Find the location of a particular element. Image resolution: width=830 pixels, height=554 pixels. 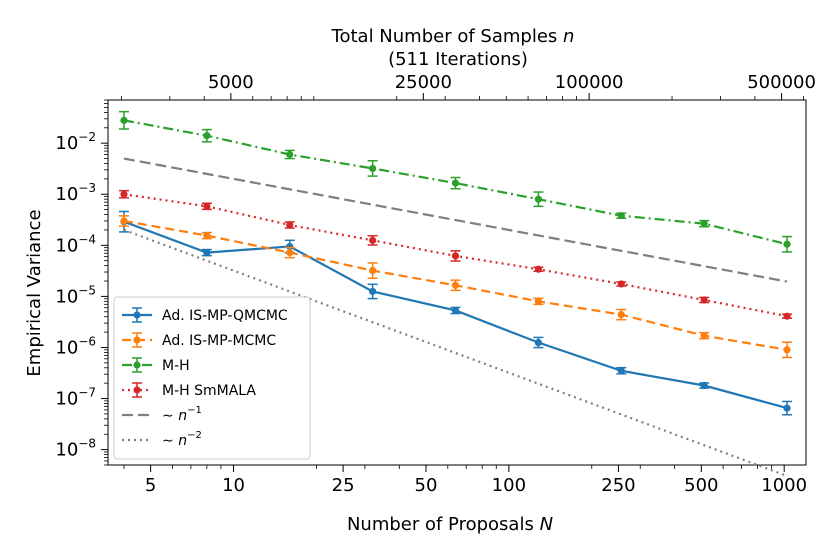

y-axis-title: Empirical Variance is located at coordinates (34, 292).